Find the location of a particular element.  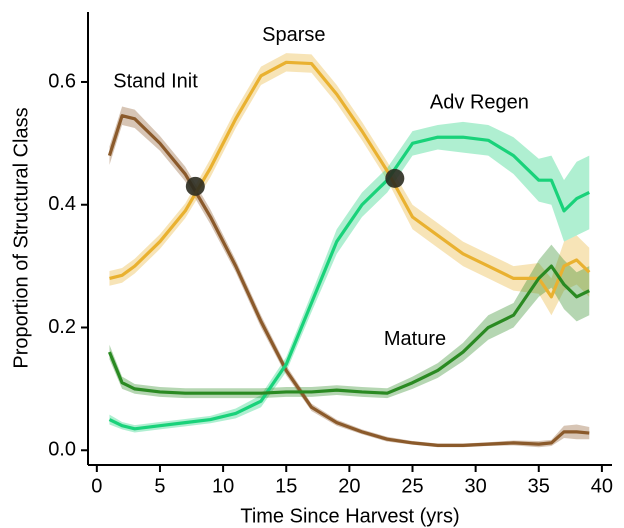

x-tick-label: 10 is located at coordinates (223, 486).